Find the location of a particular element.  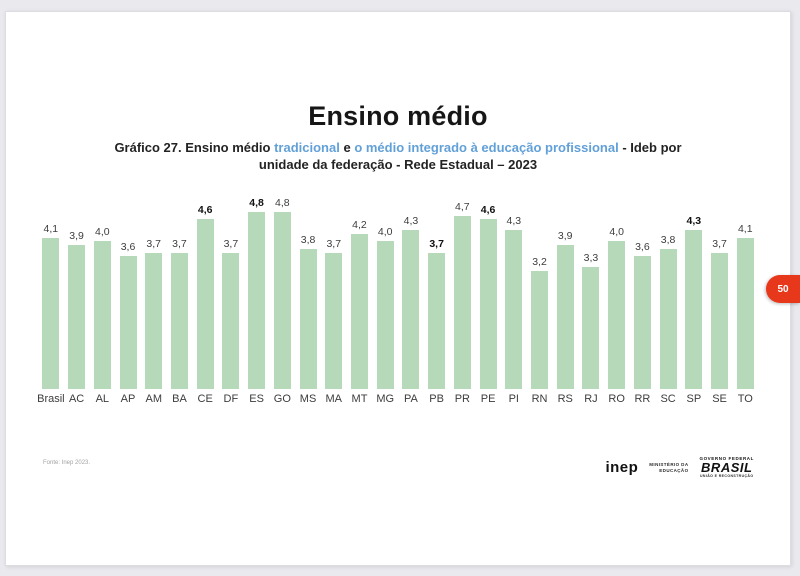

brasil-wordmark: BRASIL is located at coordinates (727, 467).